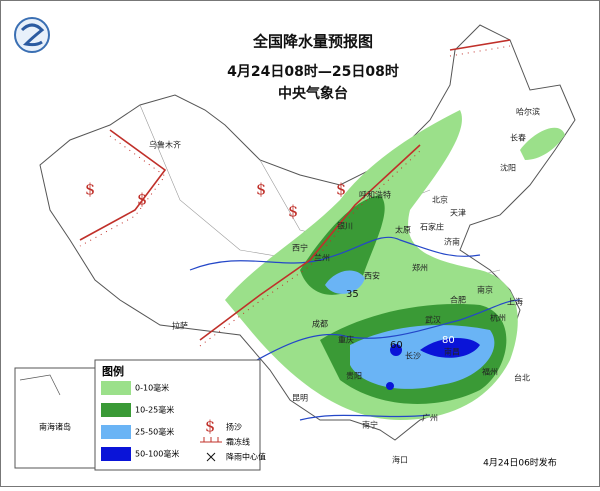 The height and width of the screenshot is (491, 600). What do you see at coordinates (430, 418) in the screenshot?
I see `city-label: 广州` at bounding box center [430, 418].